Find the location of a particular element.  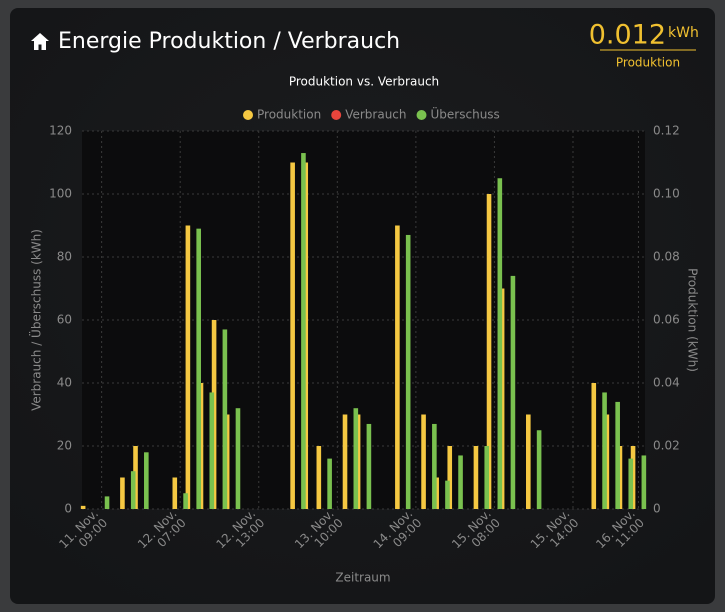

y-tick-label: 0 is located at coordinates (68, 509).